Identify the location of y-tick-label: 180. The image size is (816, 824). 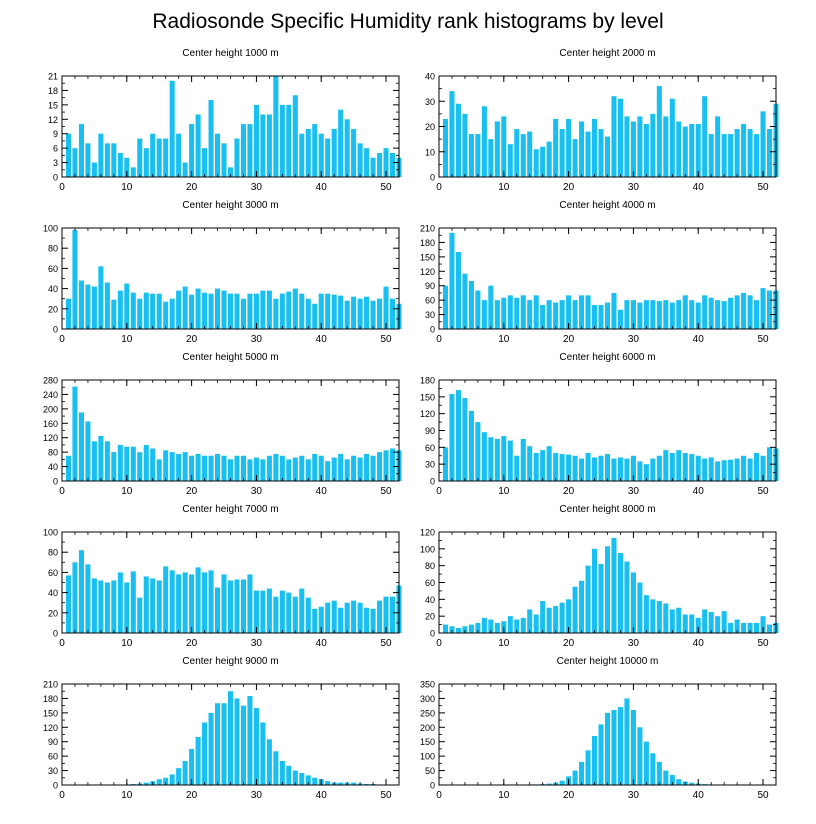
(427, 243).